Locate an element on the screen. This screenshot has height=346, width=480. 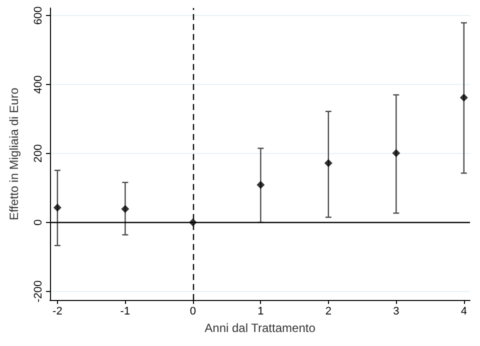
x-tick-label: -2 is located at coordinates (57, 312).